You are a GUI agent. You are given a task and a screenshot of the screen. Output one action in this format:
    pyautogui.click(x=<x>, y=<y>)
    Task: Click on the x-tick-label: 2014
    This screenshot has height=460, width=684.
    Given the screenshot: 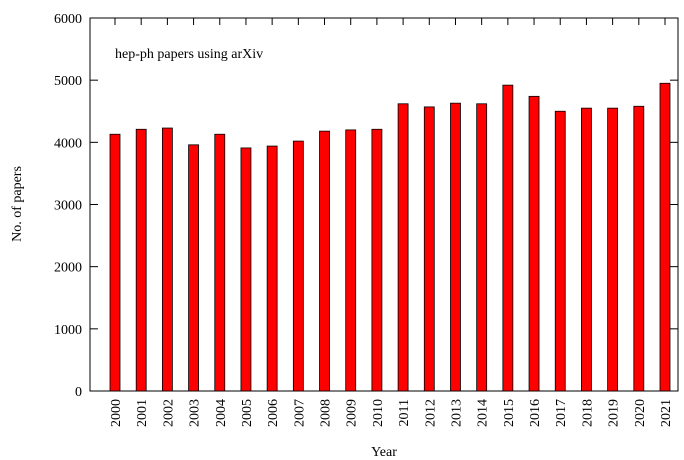 What is the action you would take?
    pyautogui.click(x=483, y=413)
    